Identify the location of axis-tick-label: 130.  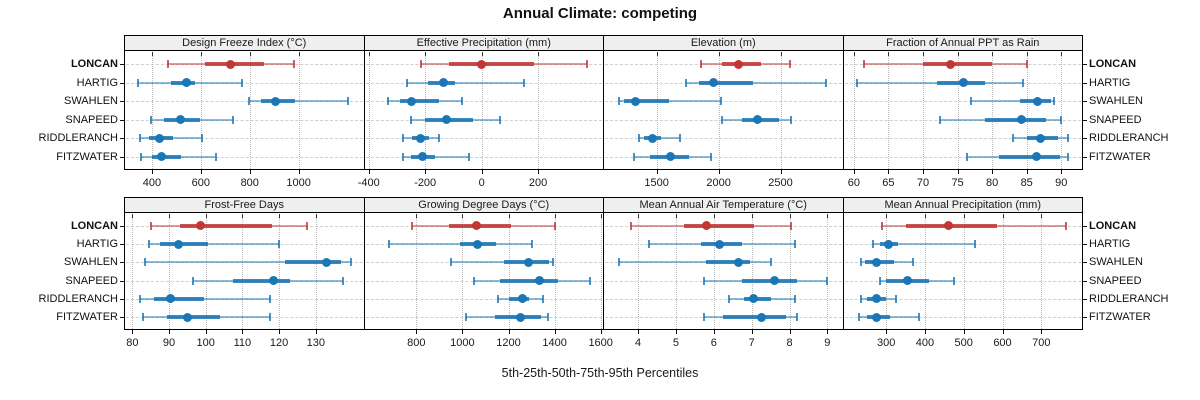
(315, 343).